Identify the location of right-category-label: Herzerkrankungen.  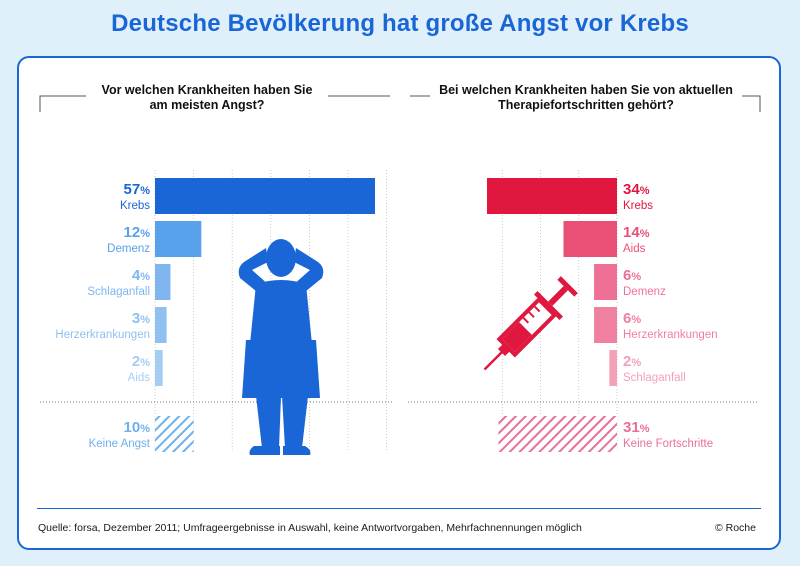
(670, 335).